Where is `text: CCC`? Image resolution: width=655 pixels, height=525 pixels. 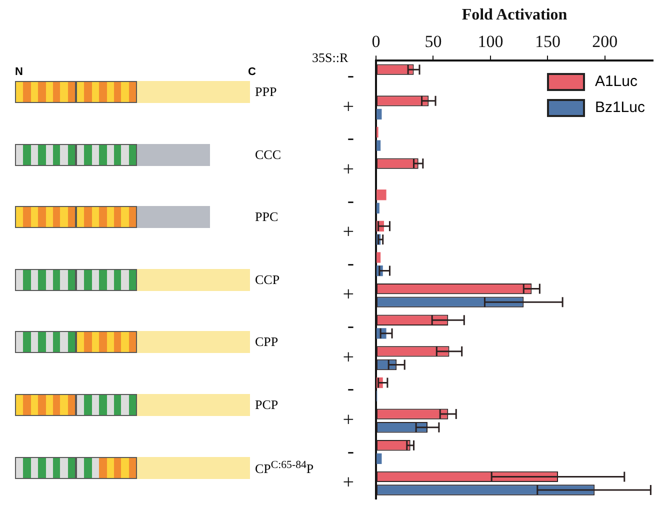
text: CCC is located at coordinates (268, 154).